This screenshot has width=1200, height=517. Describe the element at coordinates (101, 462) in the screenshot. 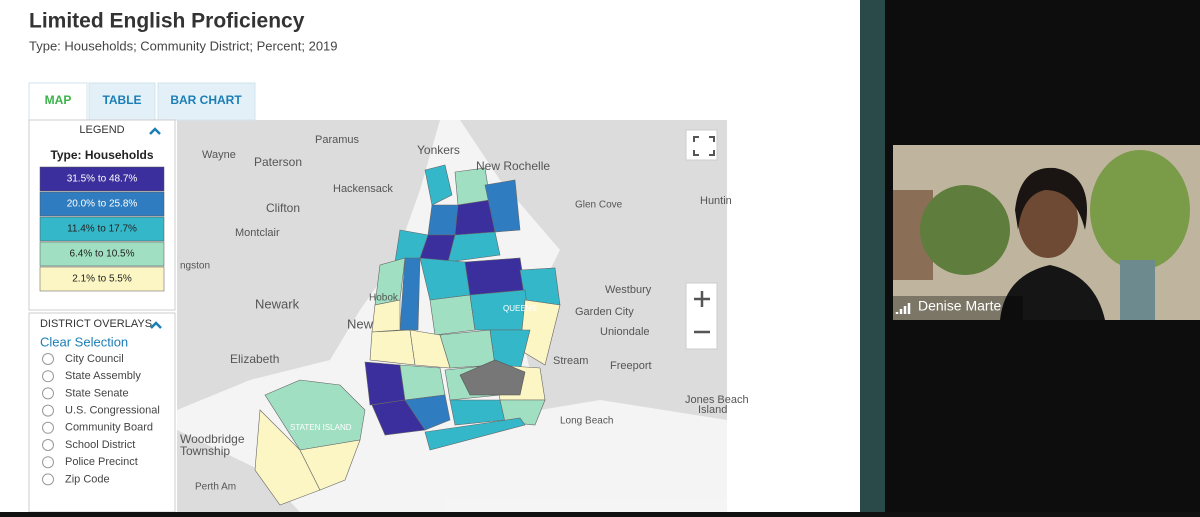

I see `overlay-option: Police Precinct` at that location.